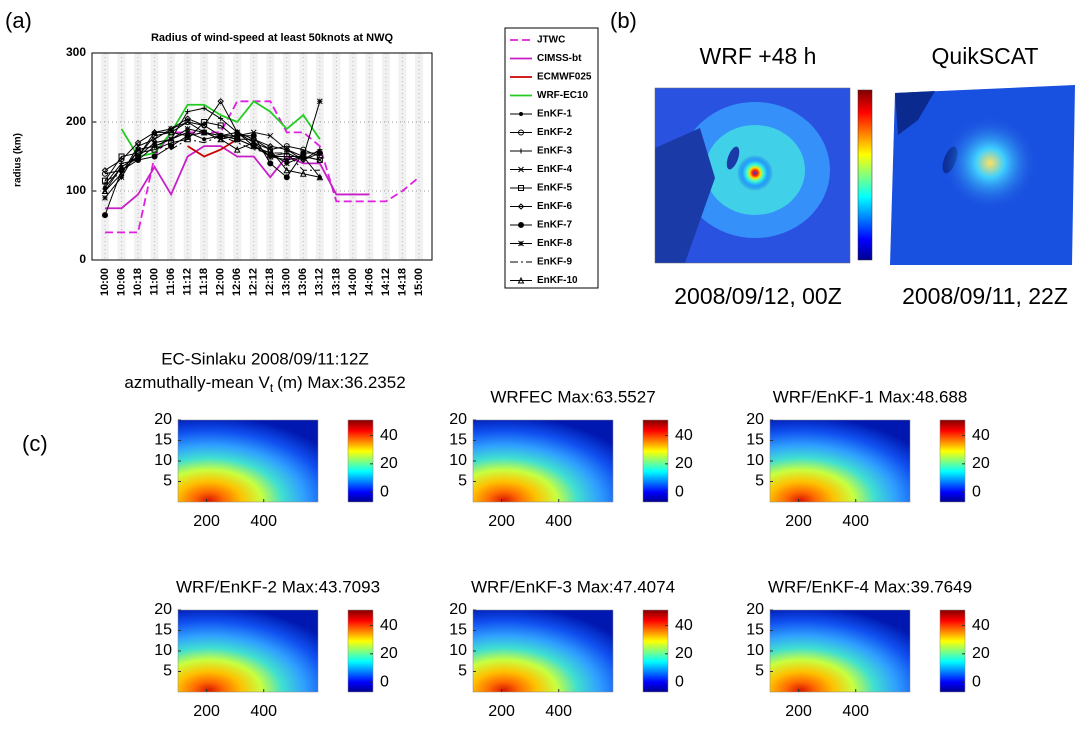 The image size is (1083, 729). What do you see at coordinates (752, 175) in the screenshot?
I see `map-frame` at bounding box center [752, 175].